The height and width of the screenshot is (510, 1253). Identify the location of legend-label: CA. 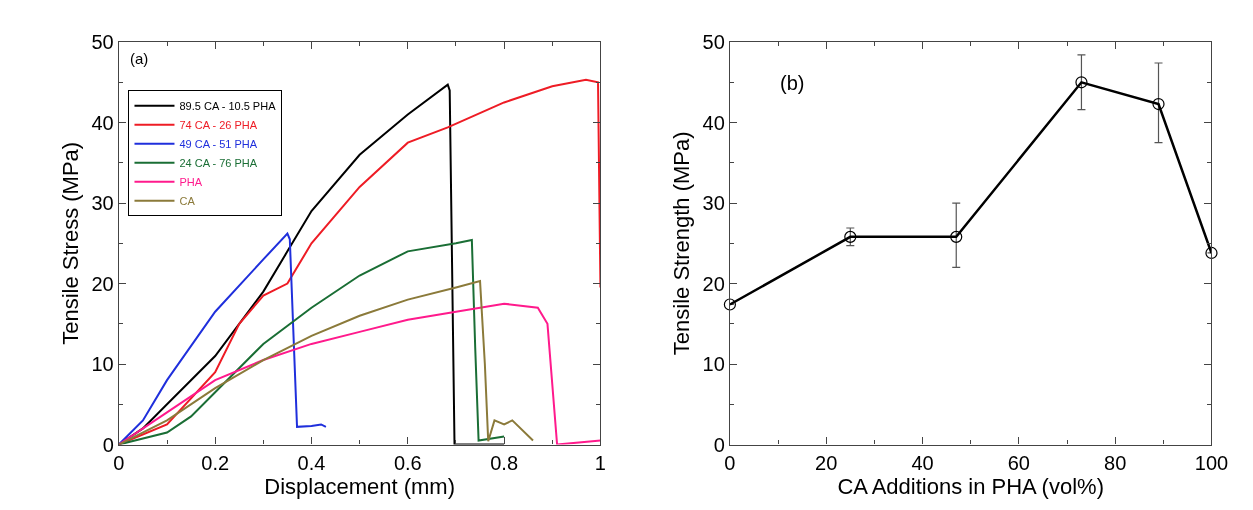
(187, 201).